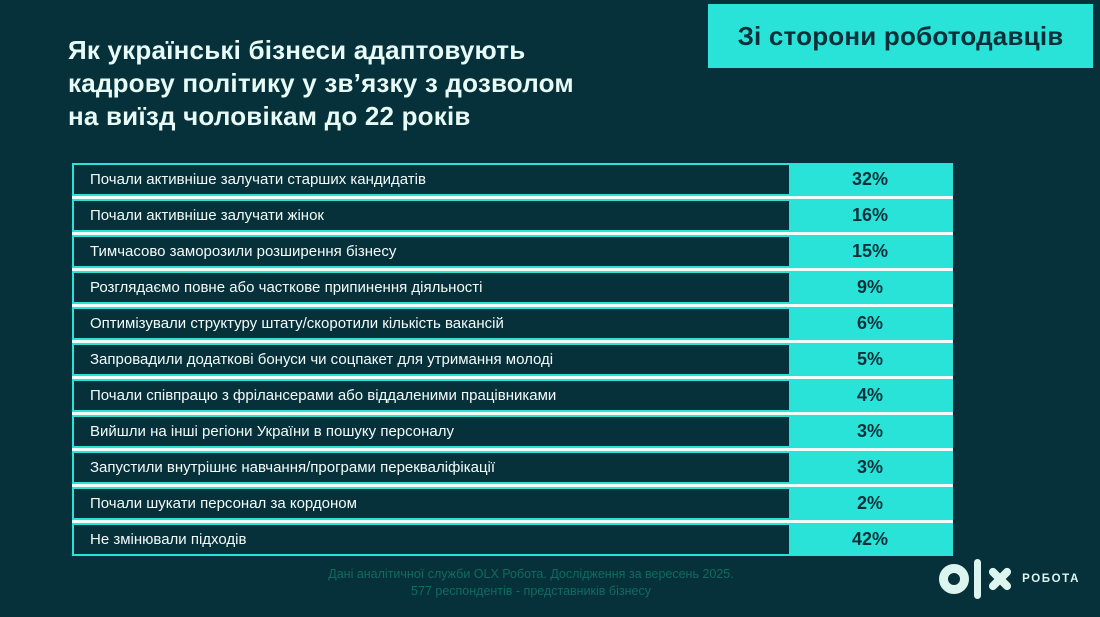  Describe the element at coordinates (269, 116) in the screenshot. I see `title-line-3: на виїзд чоловікам до 22 років` at that location.